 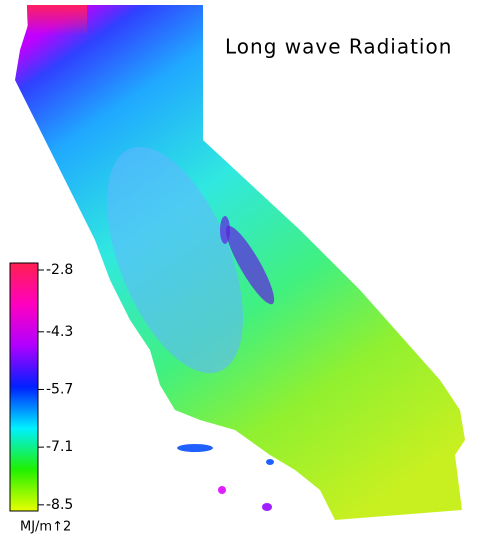 What do you see at coordinates (59, 270) in the screenshot?
I see `colorbar-tick-label: -2.8` at bounding box center [59, 270].